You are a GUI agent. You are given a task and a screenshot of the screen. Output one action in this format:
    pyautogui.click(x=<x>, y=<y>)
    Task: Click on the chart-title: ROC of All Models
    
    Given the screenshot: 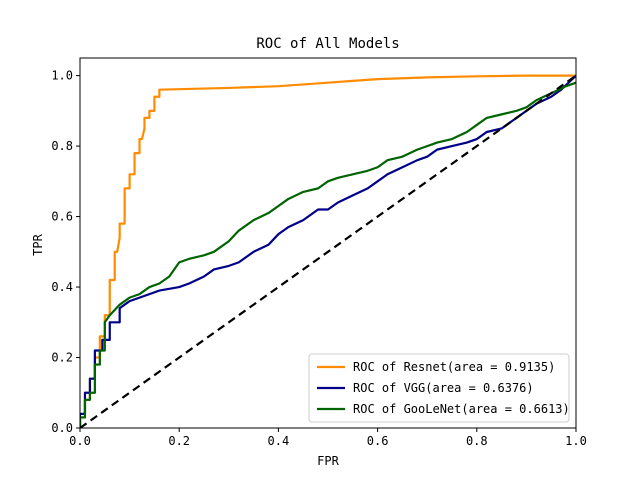 What is the action you would take?
    pyautogui.click(x=327, y=44)
    